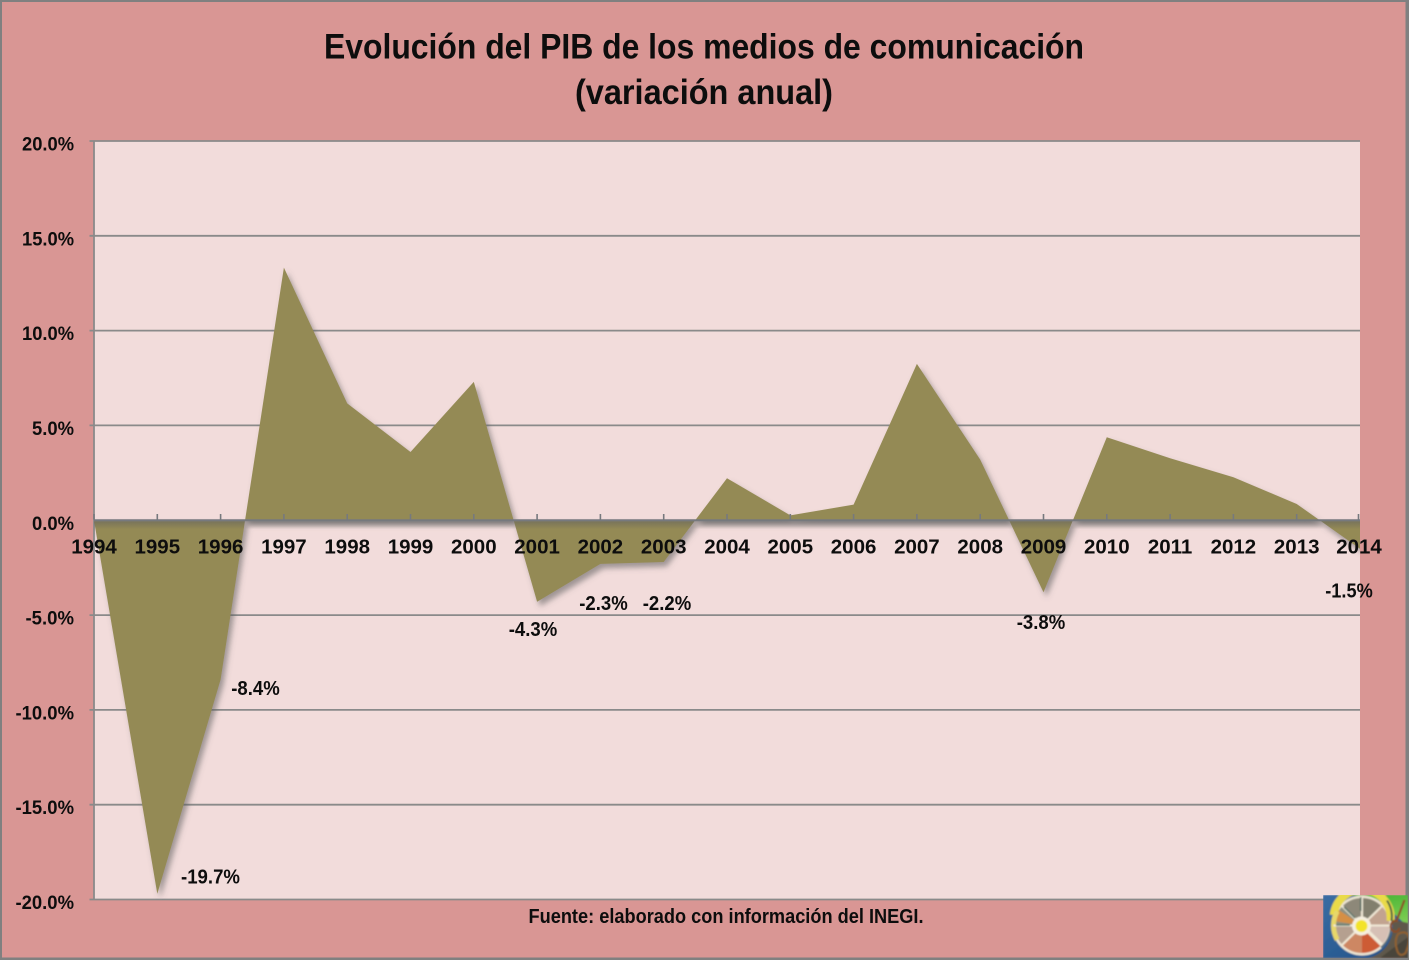  I want to click on svg-text: 0.0%, so click(53, 524).